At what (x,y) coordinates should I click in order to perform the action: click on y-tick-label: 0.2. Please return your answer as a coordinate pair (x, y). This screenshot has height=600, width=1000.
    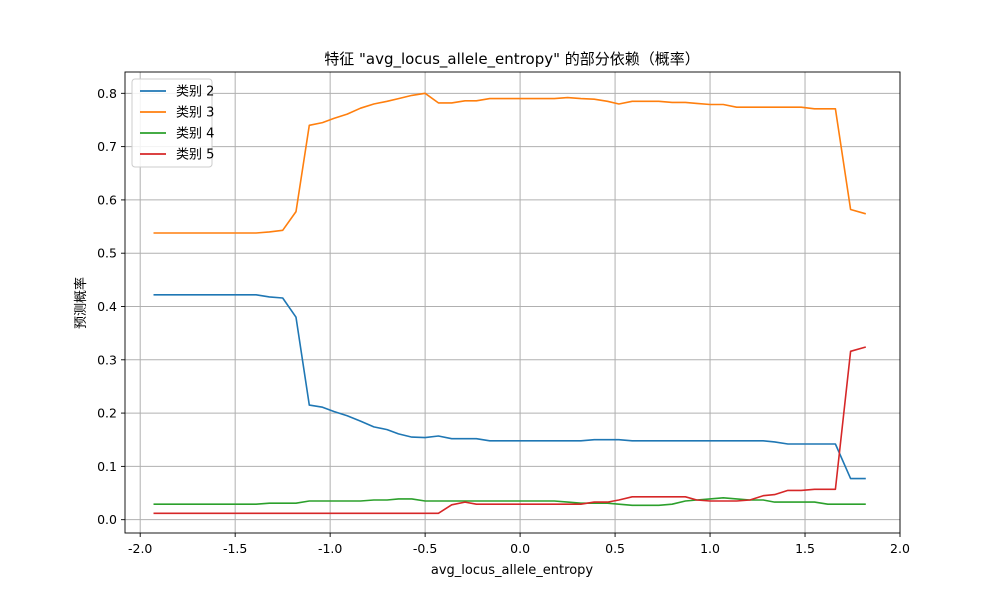
    Looking at the image, I should click on (107, 413).